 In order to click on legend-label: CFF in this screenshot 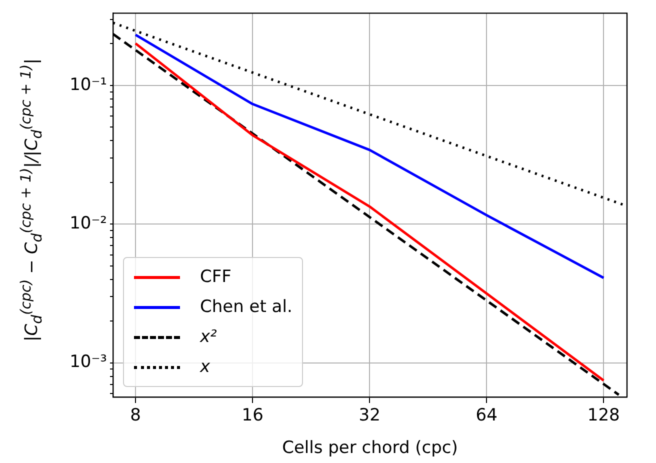, I will do `click(216, 277)`.